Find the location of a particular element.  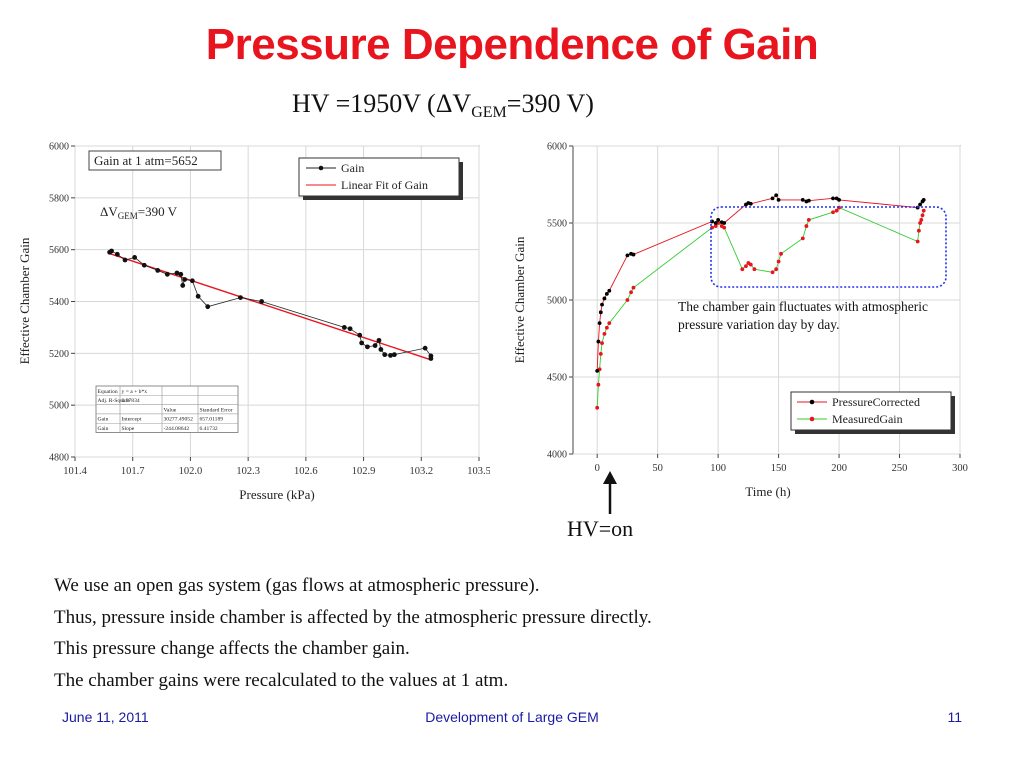

x-tick-label: 102.9 is located at coordinates (364, 471).